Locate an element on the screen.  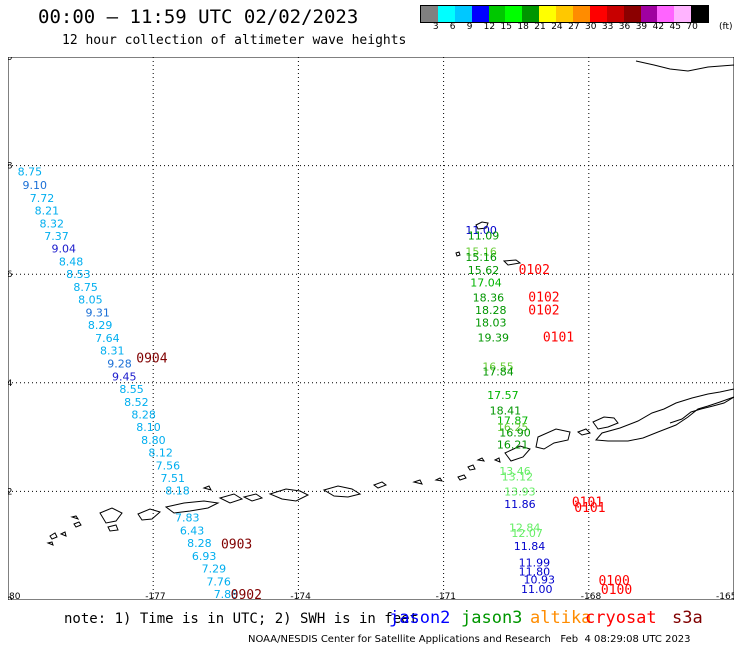
wave-height-observation: 8.05 is located at coordinates (90, 300).